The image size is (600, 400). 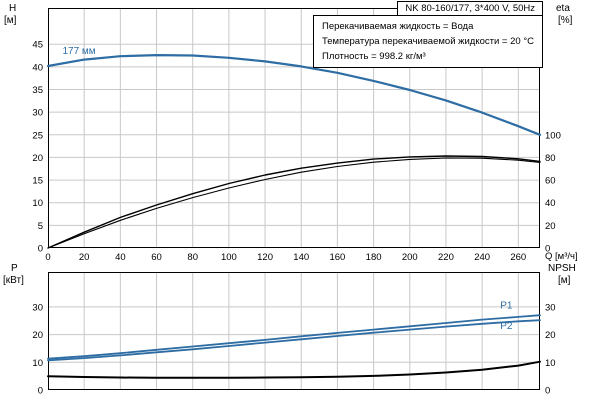 I want to click on eta-axis-label: eta, so click(x=563, y=8).